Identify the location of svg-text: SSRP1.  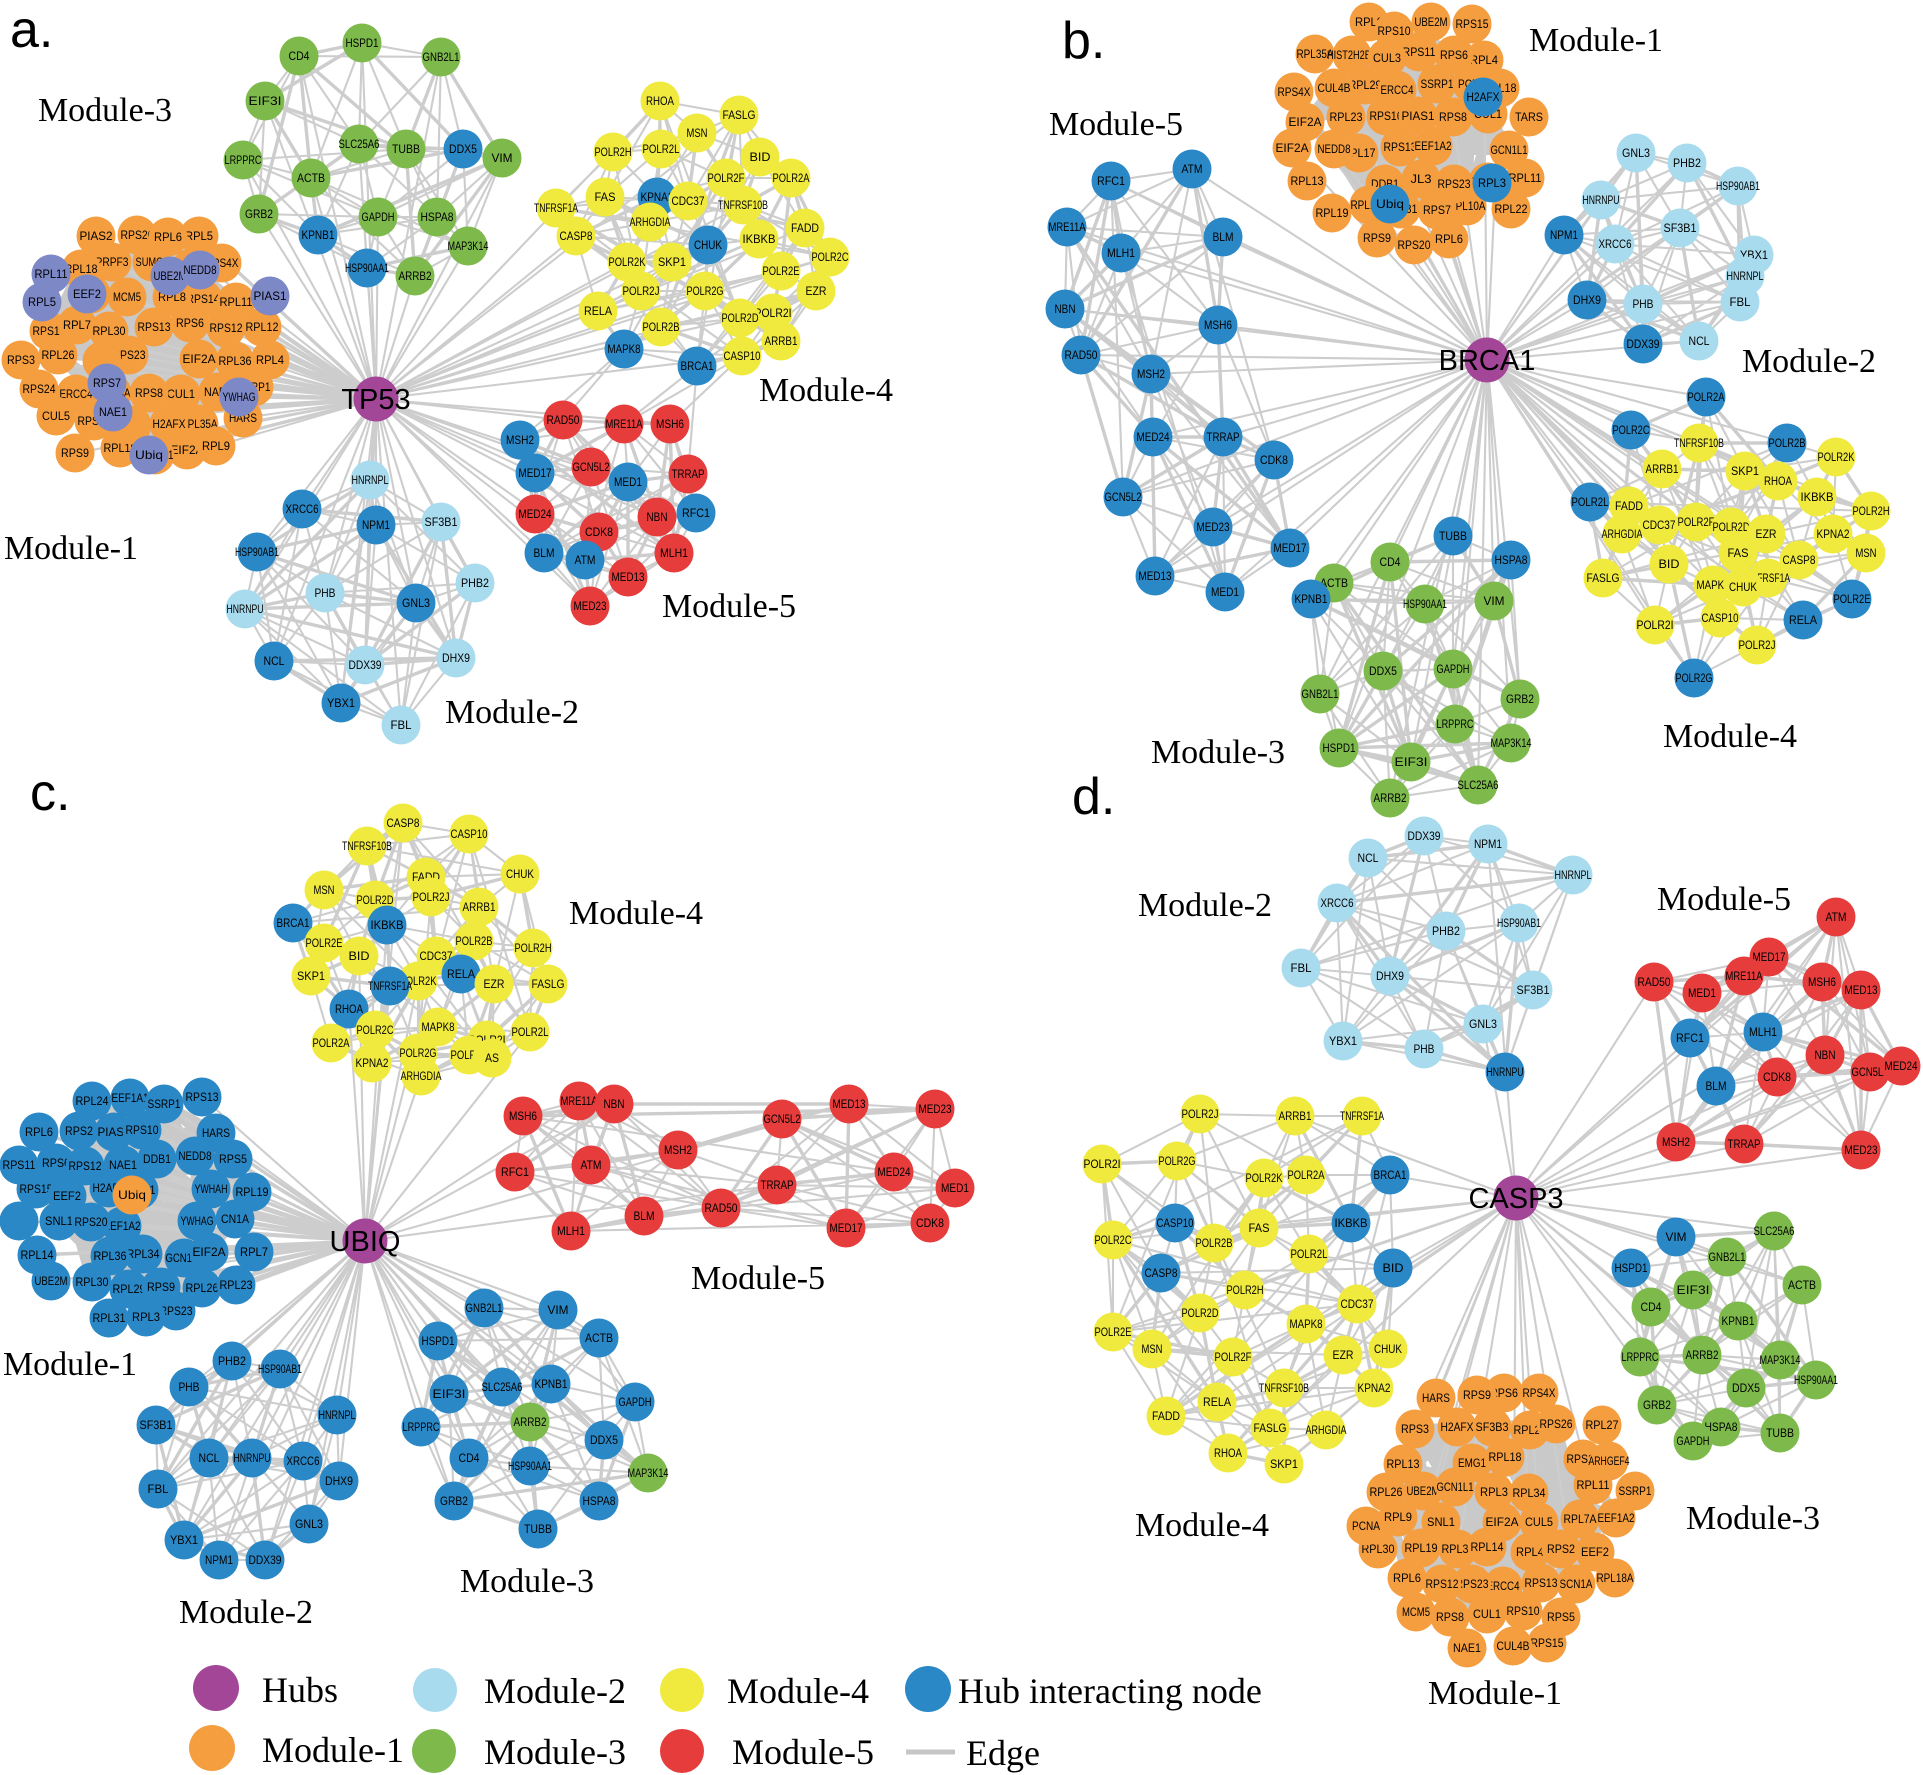
(1635, 1491).